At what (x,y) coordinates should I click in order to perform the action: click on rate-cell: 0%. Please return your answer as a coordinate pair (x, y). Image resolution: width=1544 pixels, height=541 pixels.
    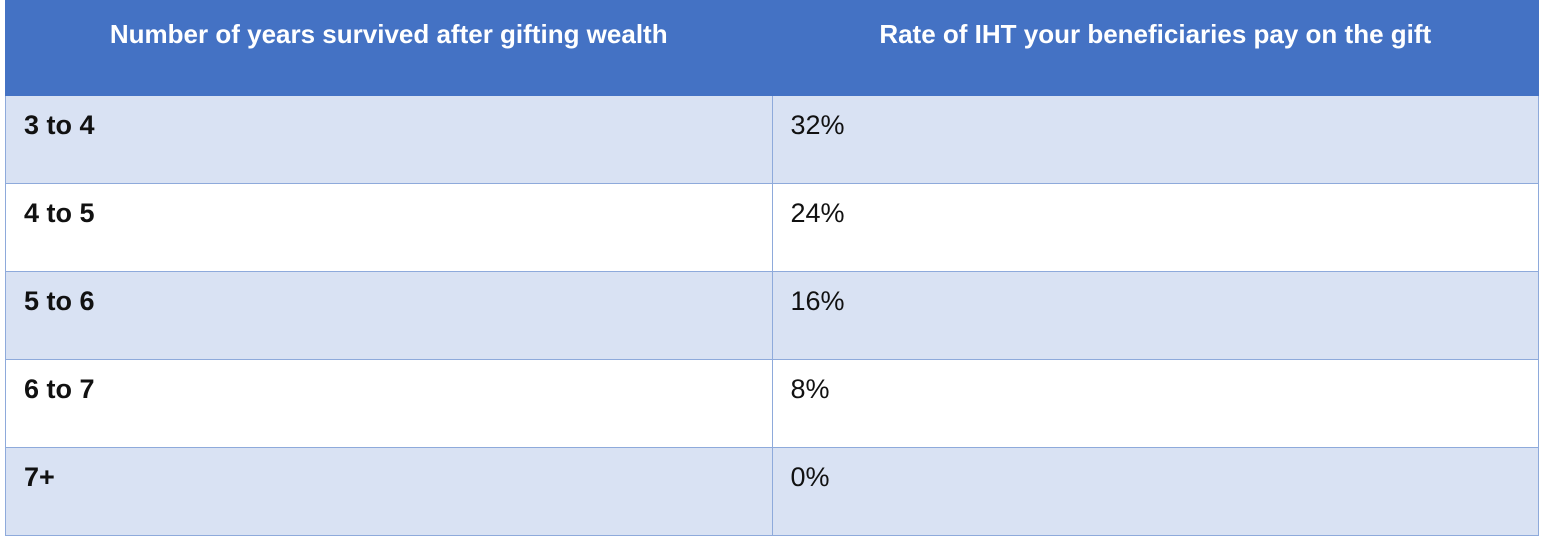
    Looking at the image, I should click on (1155, 491).